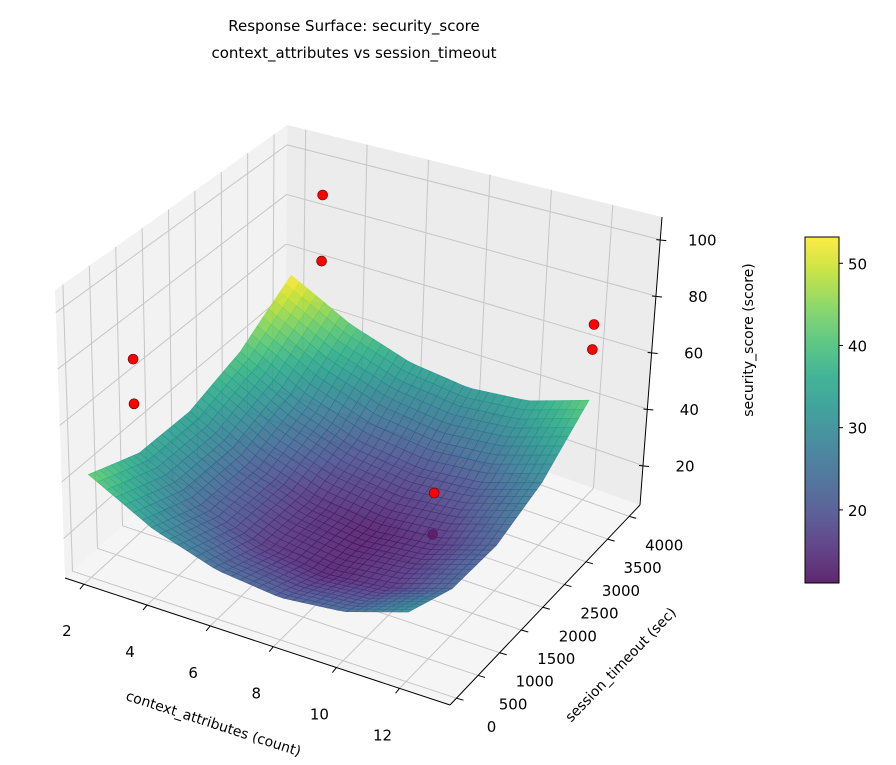 This screenshot has height=765, width=896. What do you see at coordinates (749, 340) in the screenshot?
I see `z-axis-label: security_score (score)` at bounding box center [749, 340].